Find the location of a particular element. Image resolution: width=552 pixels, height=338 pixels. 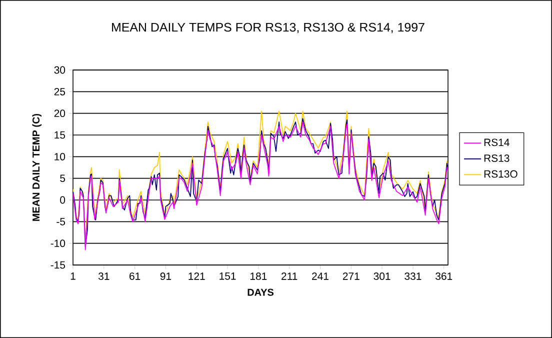

x-tick-label: 91 is located at coordinates (166, 276).